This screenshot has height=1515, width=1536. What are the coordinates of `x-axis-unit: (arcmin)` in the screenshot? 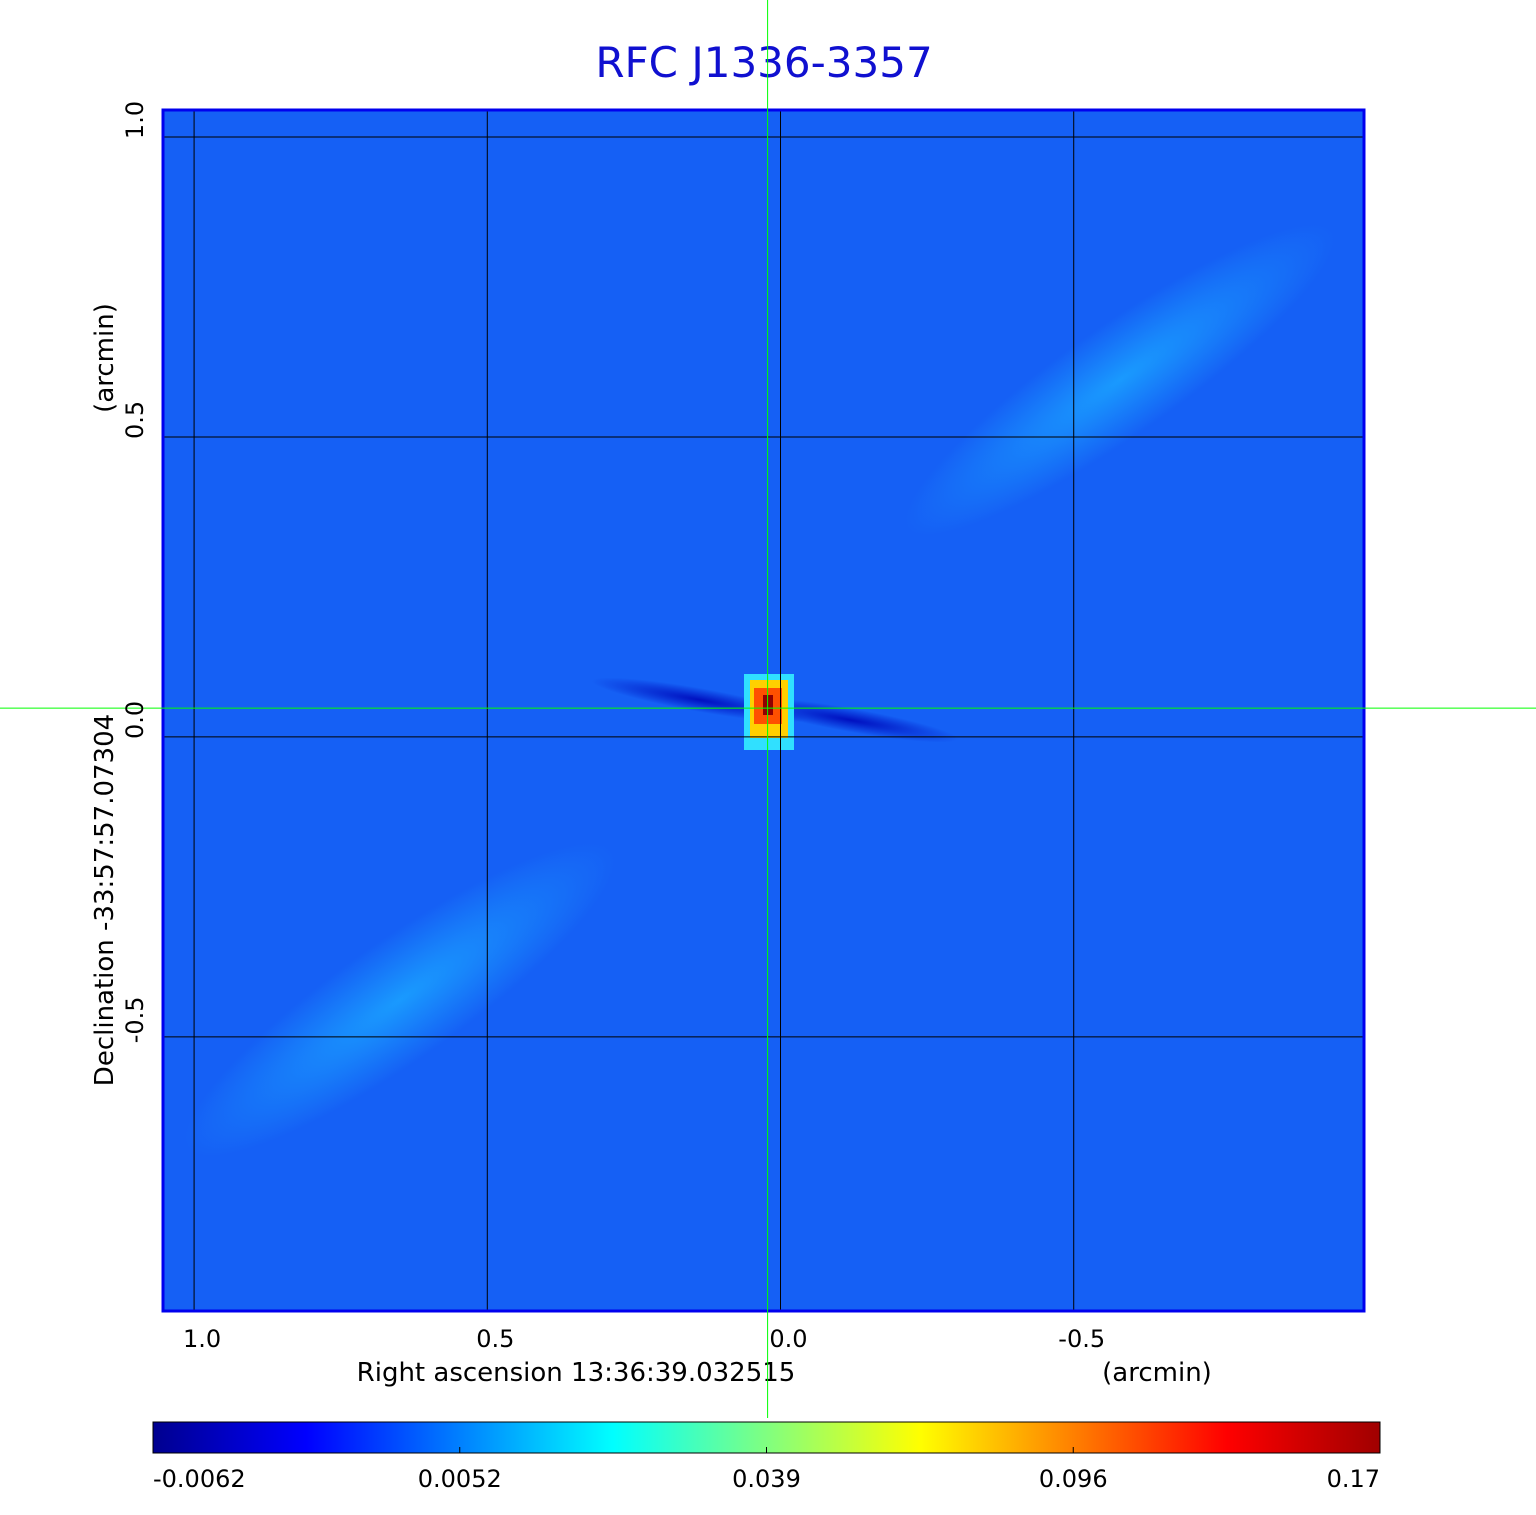 It's located at (1157, 1373).